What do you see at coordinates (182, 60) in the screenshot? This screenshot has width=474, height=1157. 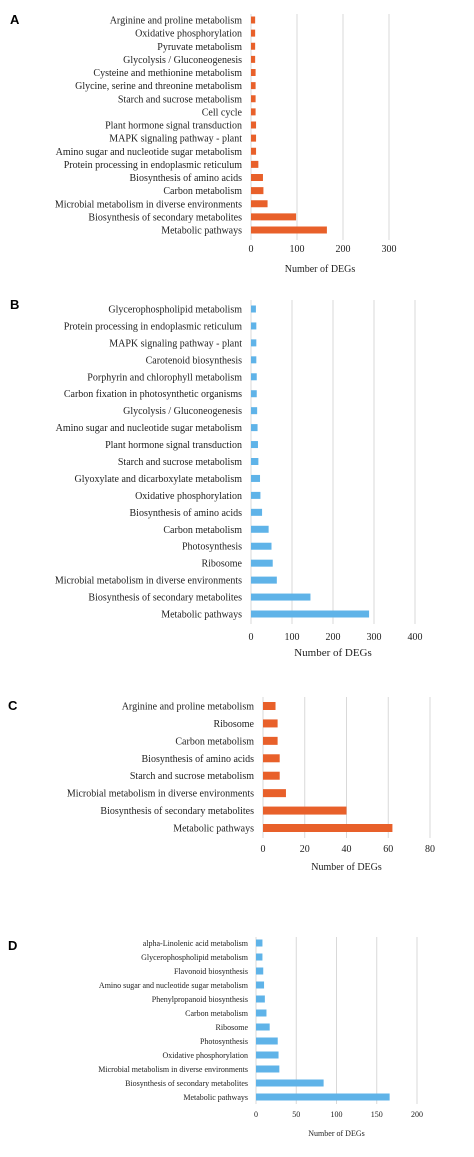 I see `category-label-a-3: Glycolysis / Gluconeogenesis` at bounding box center [182, 60].